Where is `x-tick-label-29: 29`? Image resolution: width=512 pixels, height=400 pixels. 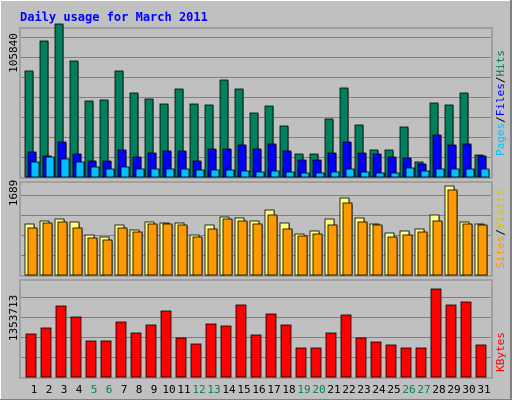 x-tick-label-29: 29 is located at coordinates (453, 389).